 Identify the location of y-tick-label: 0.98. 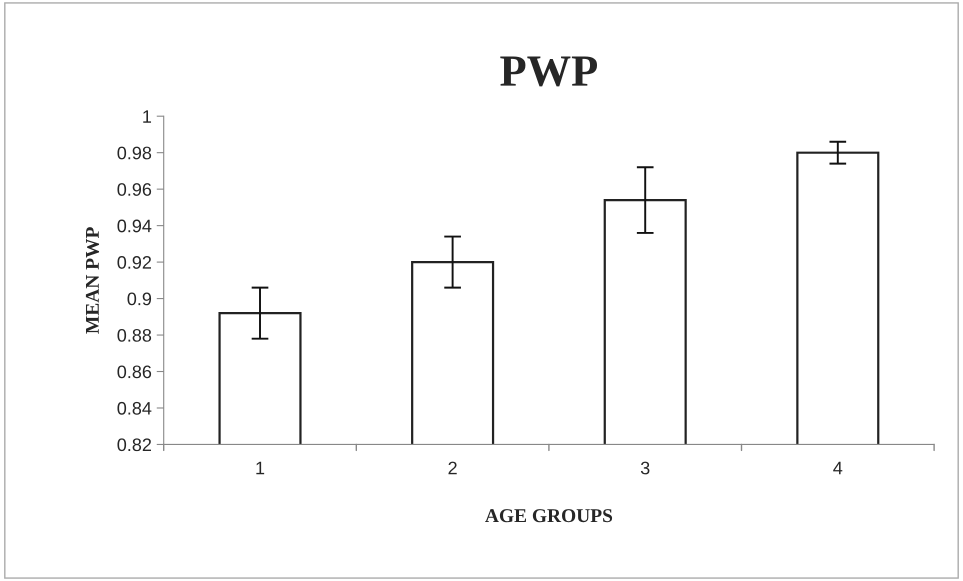
(134, 153).